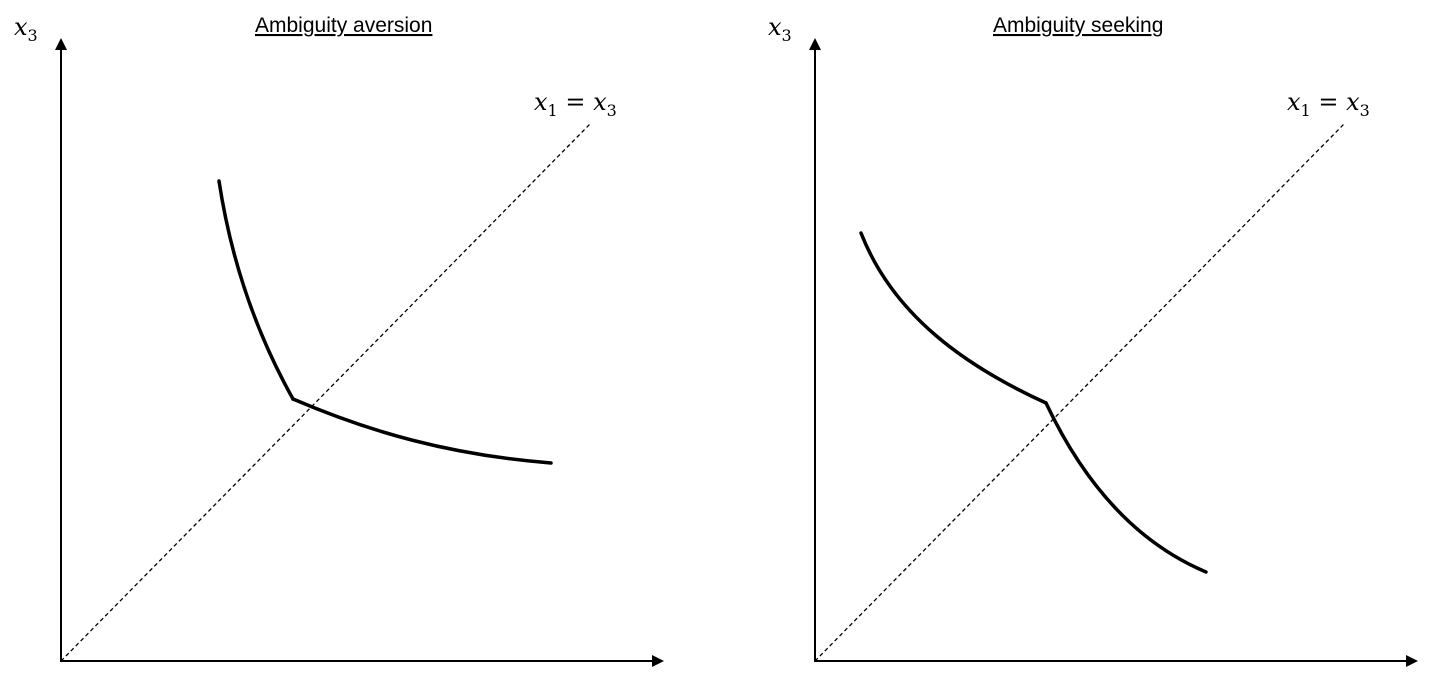  Describe the element at coordinates (1078, 25) in the screenshot. I see `panel-title: Ambiguity seeking` at that location.